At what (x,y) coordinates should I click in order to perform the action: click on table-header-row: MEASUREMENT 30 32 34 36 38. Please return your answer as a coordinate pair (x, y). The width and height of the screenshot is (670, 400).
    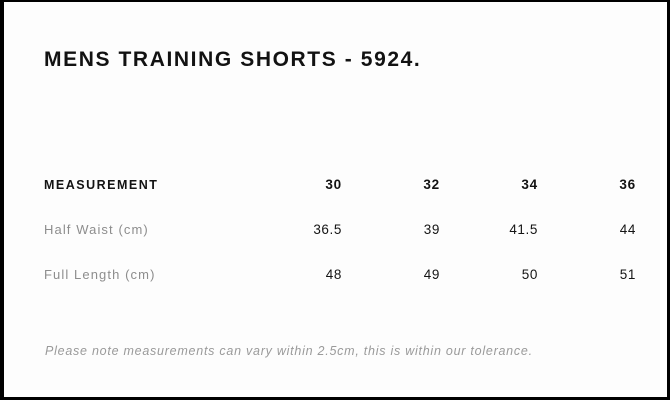
    Looking at the image, I should click on (355, 184).